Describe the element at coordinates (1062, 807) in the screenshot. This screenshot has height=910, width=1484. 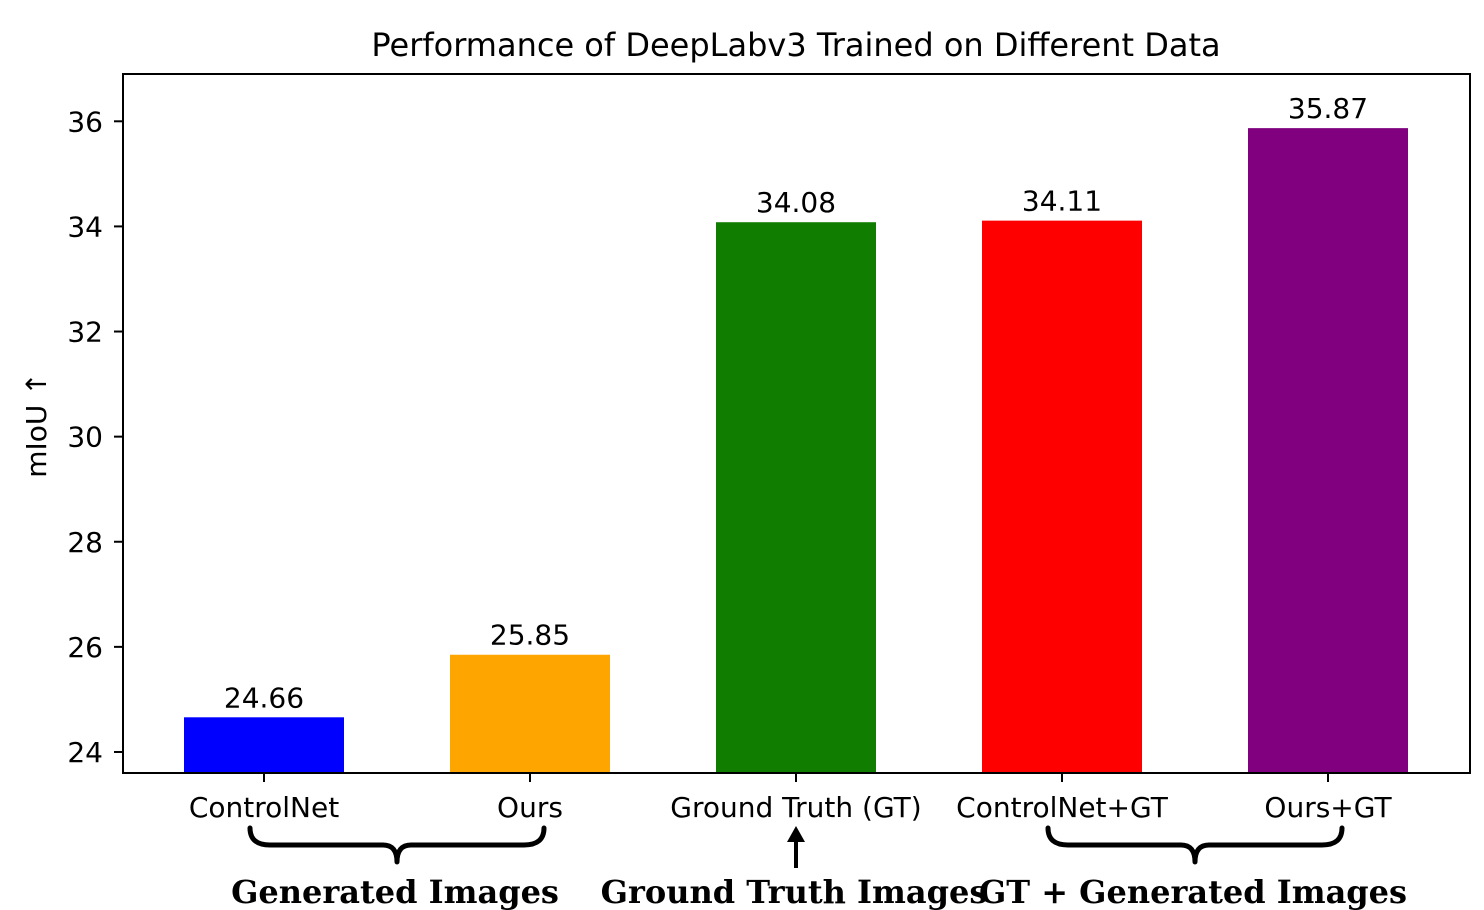
I see `x-tick-label: ControlNet+GT` at that location.